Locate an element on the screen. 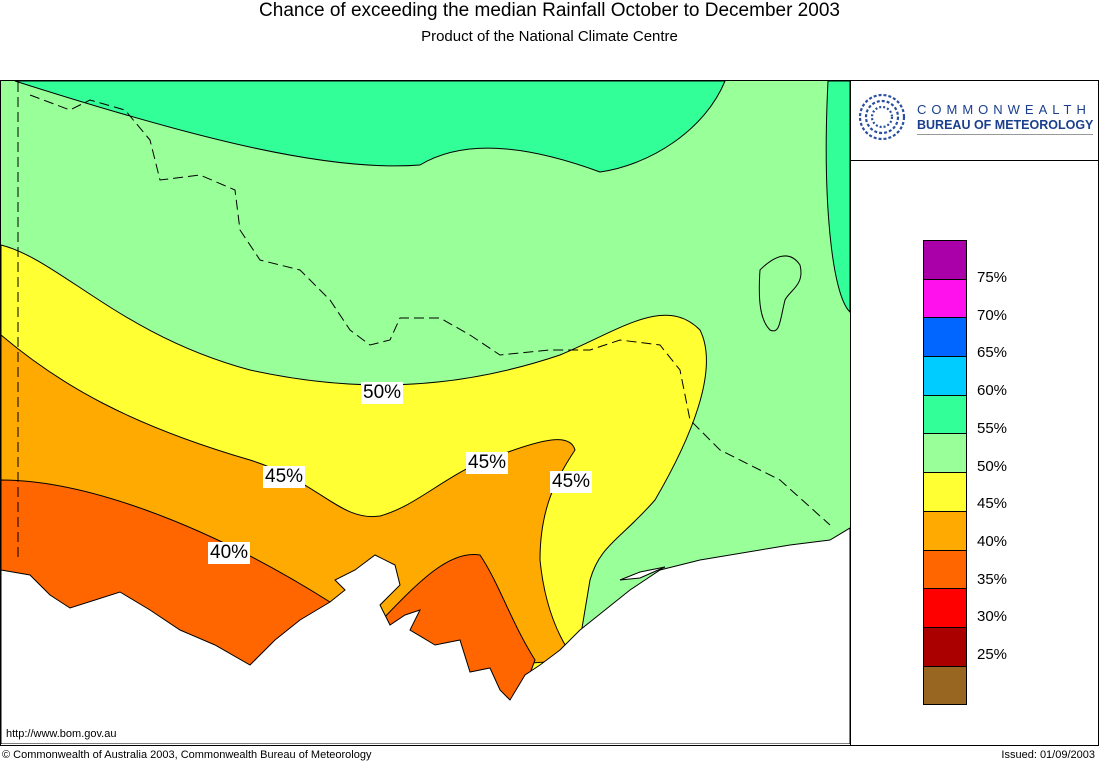 The width and height of the screenshot is (1099, 764). legend-label: 55% is located at coordinates (992, 428).